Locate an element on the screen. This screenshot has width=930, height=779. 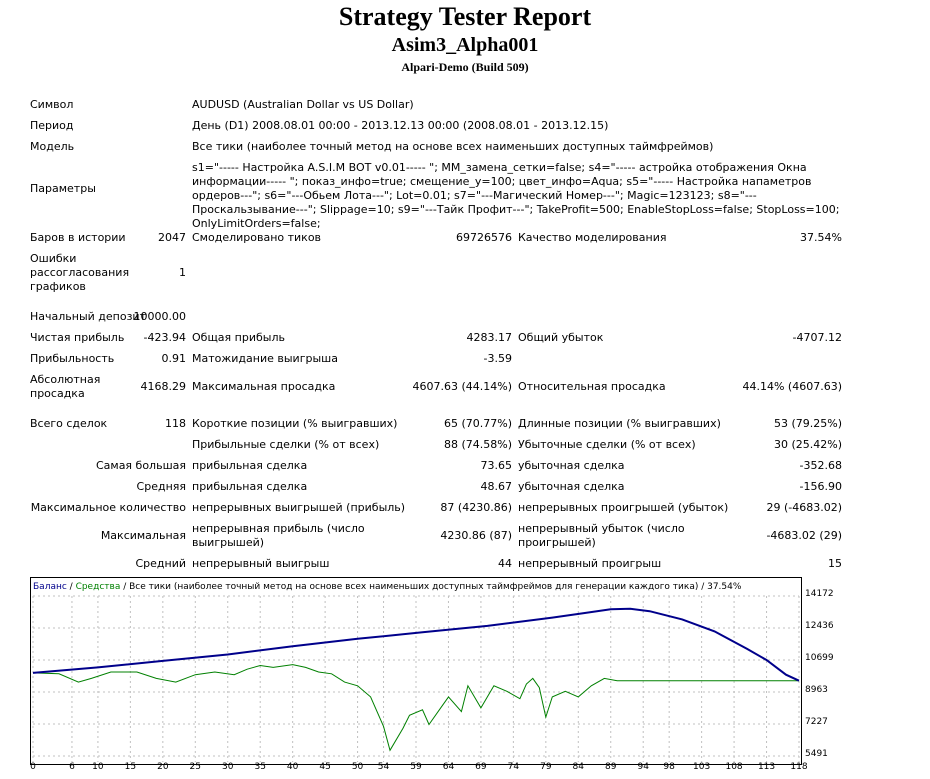
errors-label: Ошибки рассогласования графиков is located at coordinates (80, 272).